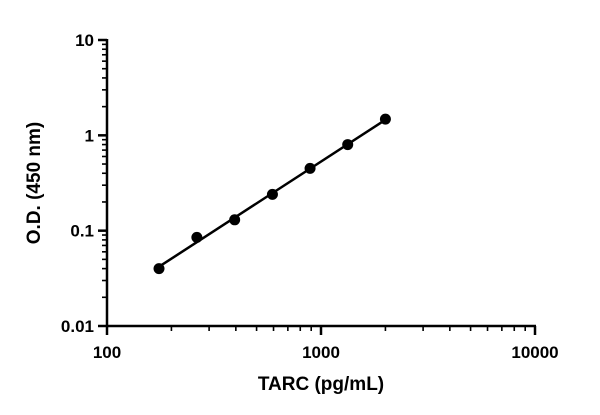  Describe the element at coordinates (107, 352) in the screenshot. I see `x-tick-label: 100` at that location.